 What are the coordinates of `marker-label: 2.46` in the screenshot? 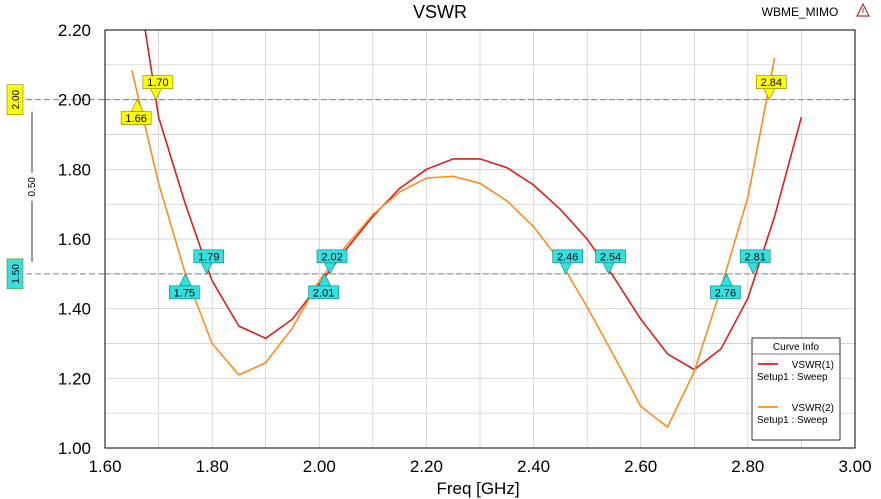 It's located at (567, 257).